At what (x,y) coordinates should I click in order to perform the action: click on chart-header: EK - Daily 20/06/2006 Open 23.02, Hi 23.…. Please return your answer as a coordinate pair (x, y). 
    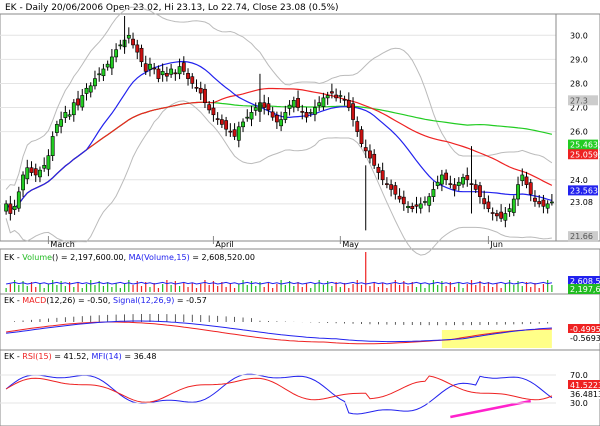
    Looking at the image, I should click on (172, 8).